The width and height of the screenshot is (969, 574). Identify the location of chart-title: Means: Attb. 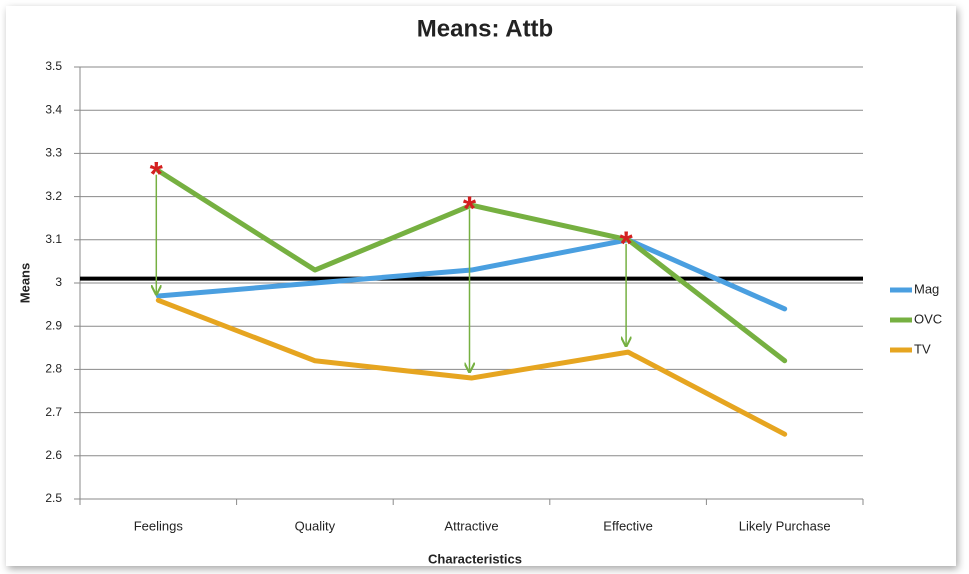
(485, 28).